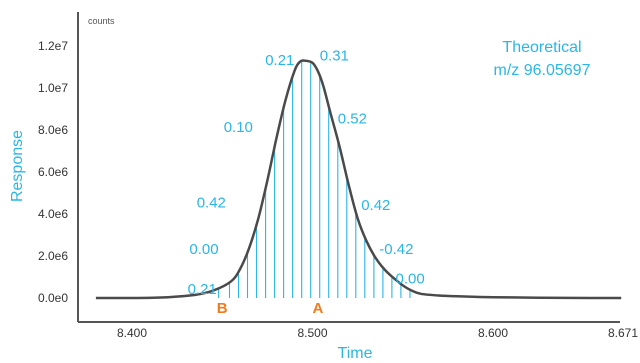 Image resolution: width=640 pixels, height=363 pixels. What do you see at coordinates (53, 214) in the screenshot?
I see `y-tick-label: 4.0e6` at bounding box center [53, 214].